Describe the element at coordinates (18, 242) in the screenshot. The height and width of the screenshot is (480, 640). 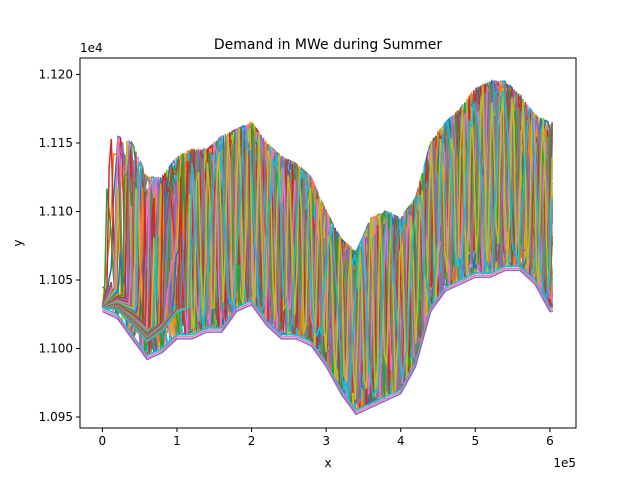
I see `y-axis-label: y` at that location.